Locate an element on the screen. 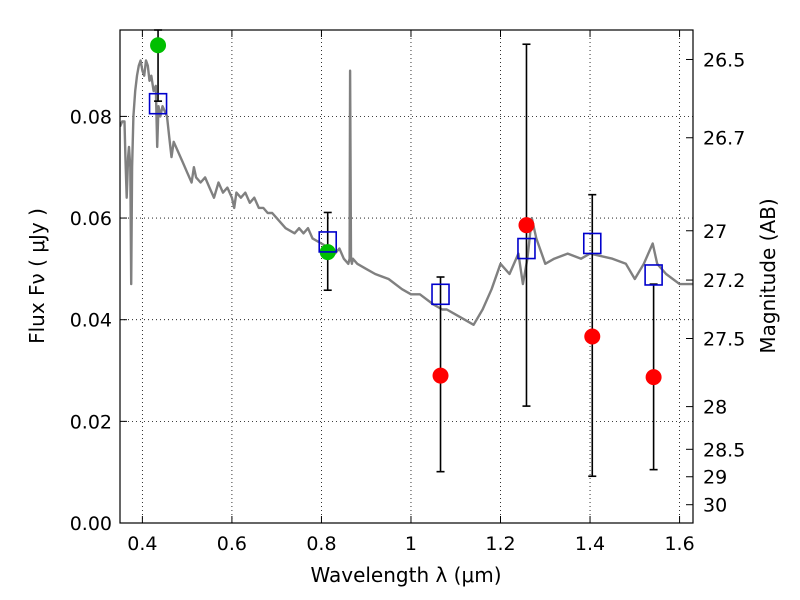 The height and width of the screenshot is (600, 800). mag-tick-label: 26.7 is located at coordinates (724, 139).